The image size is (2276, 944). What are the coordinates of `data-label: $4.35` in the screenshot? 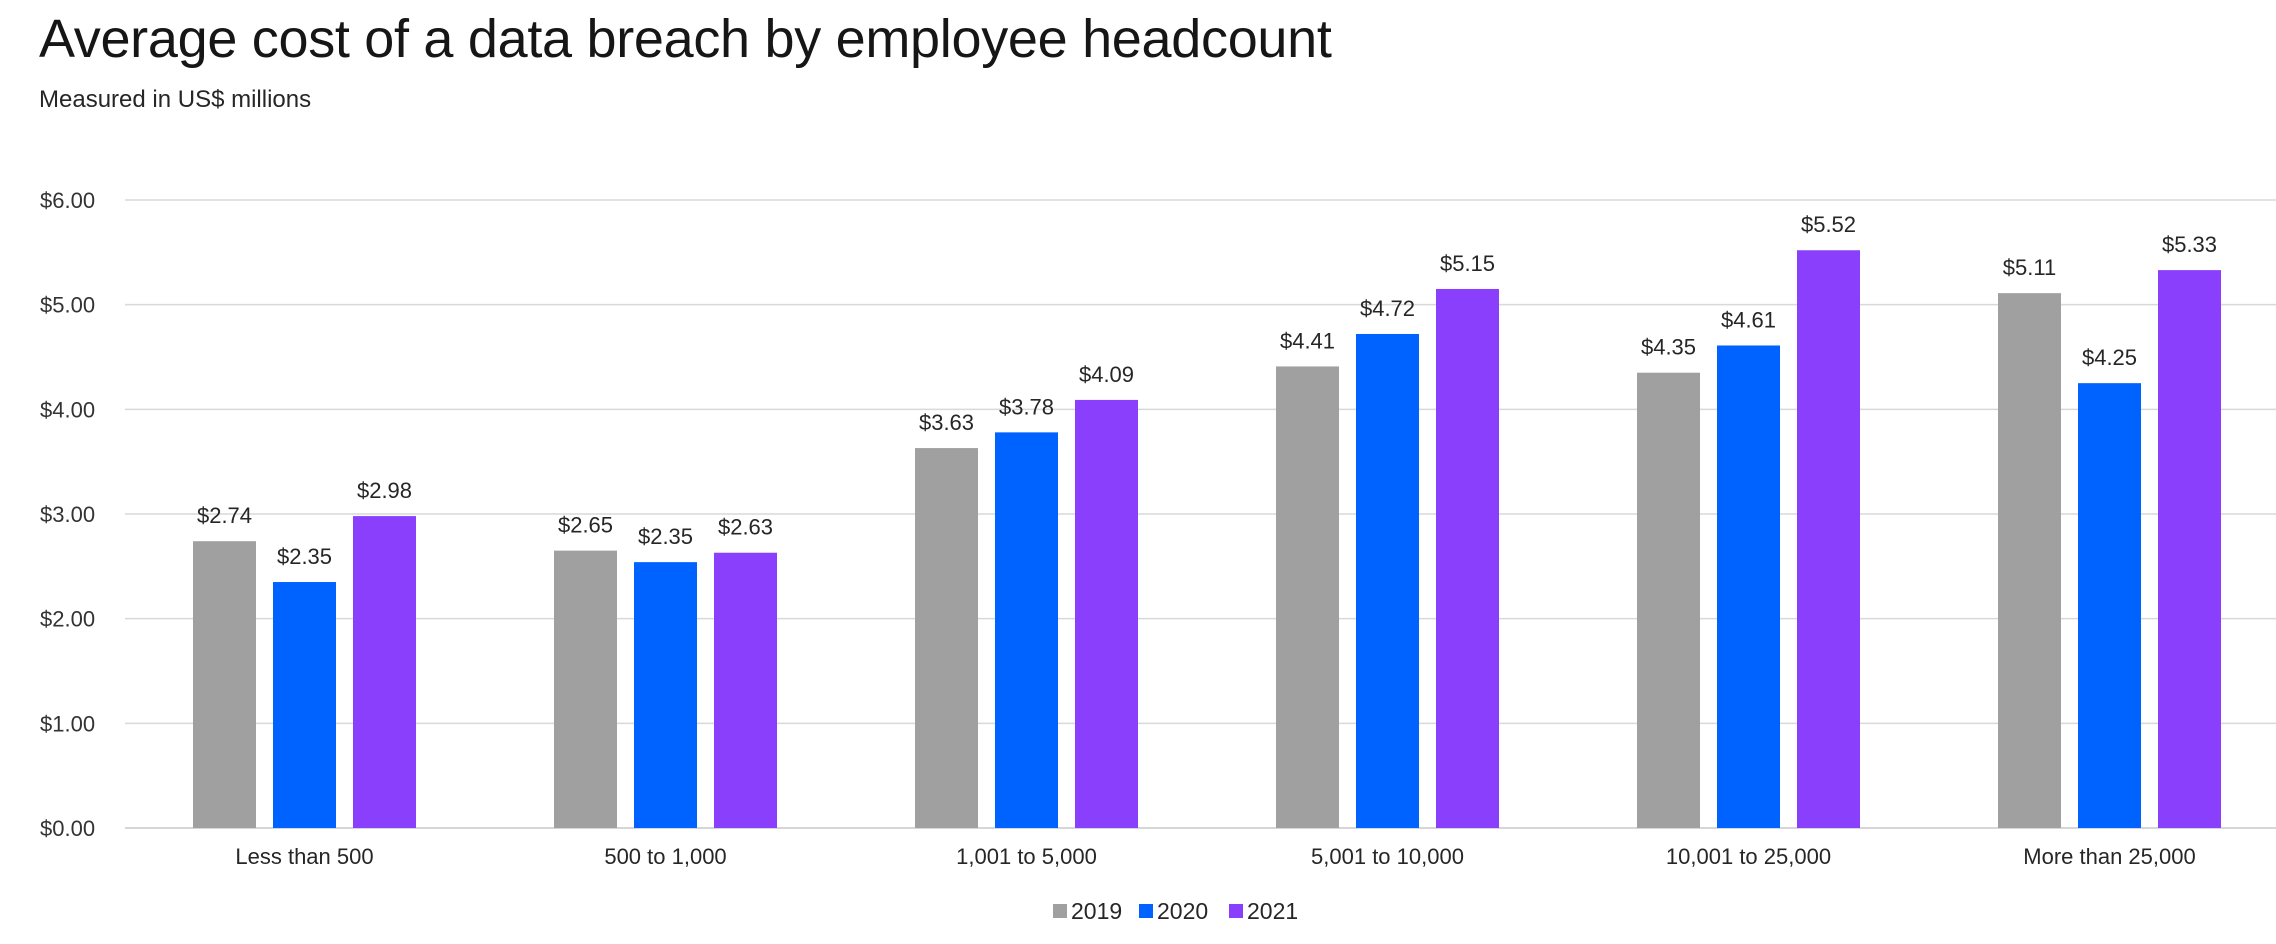 It's located at (1668, 347).